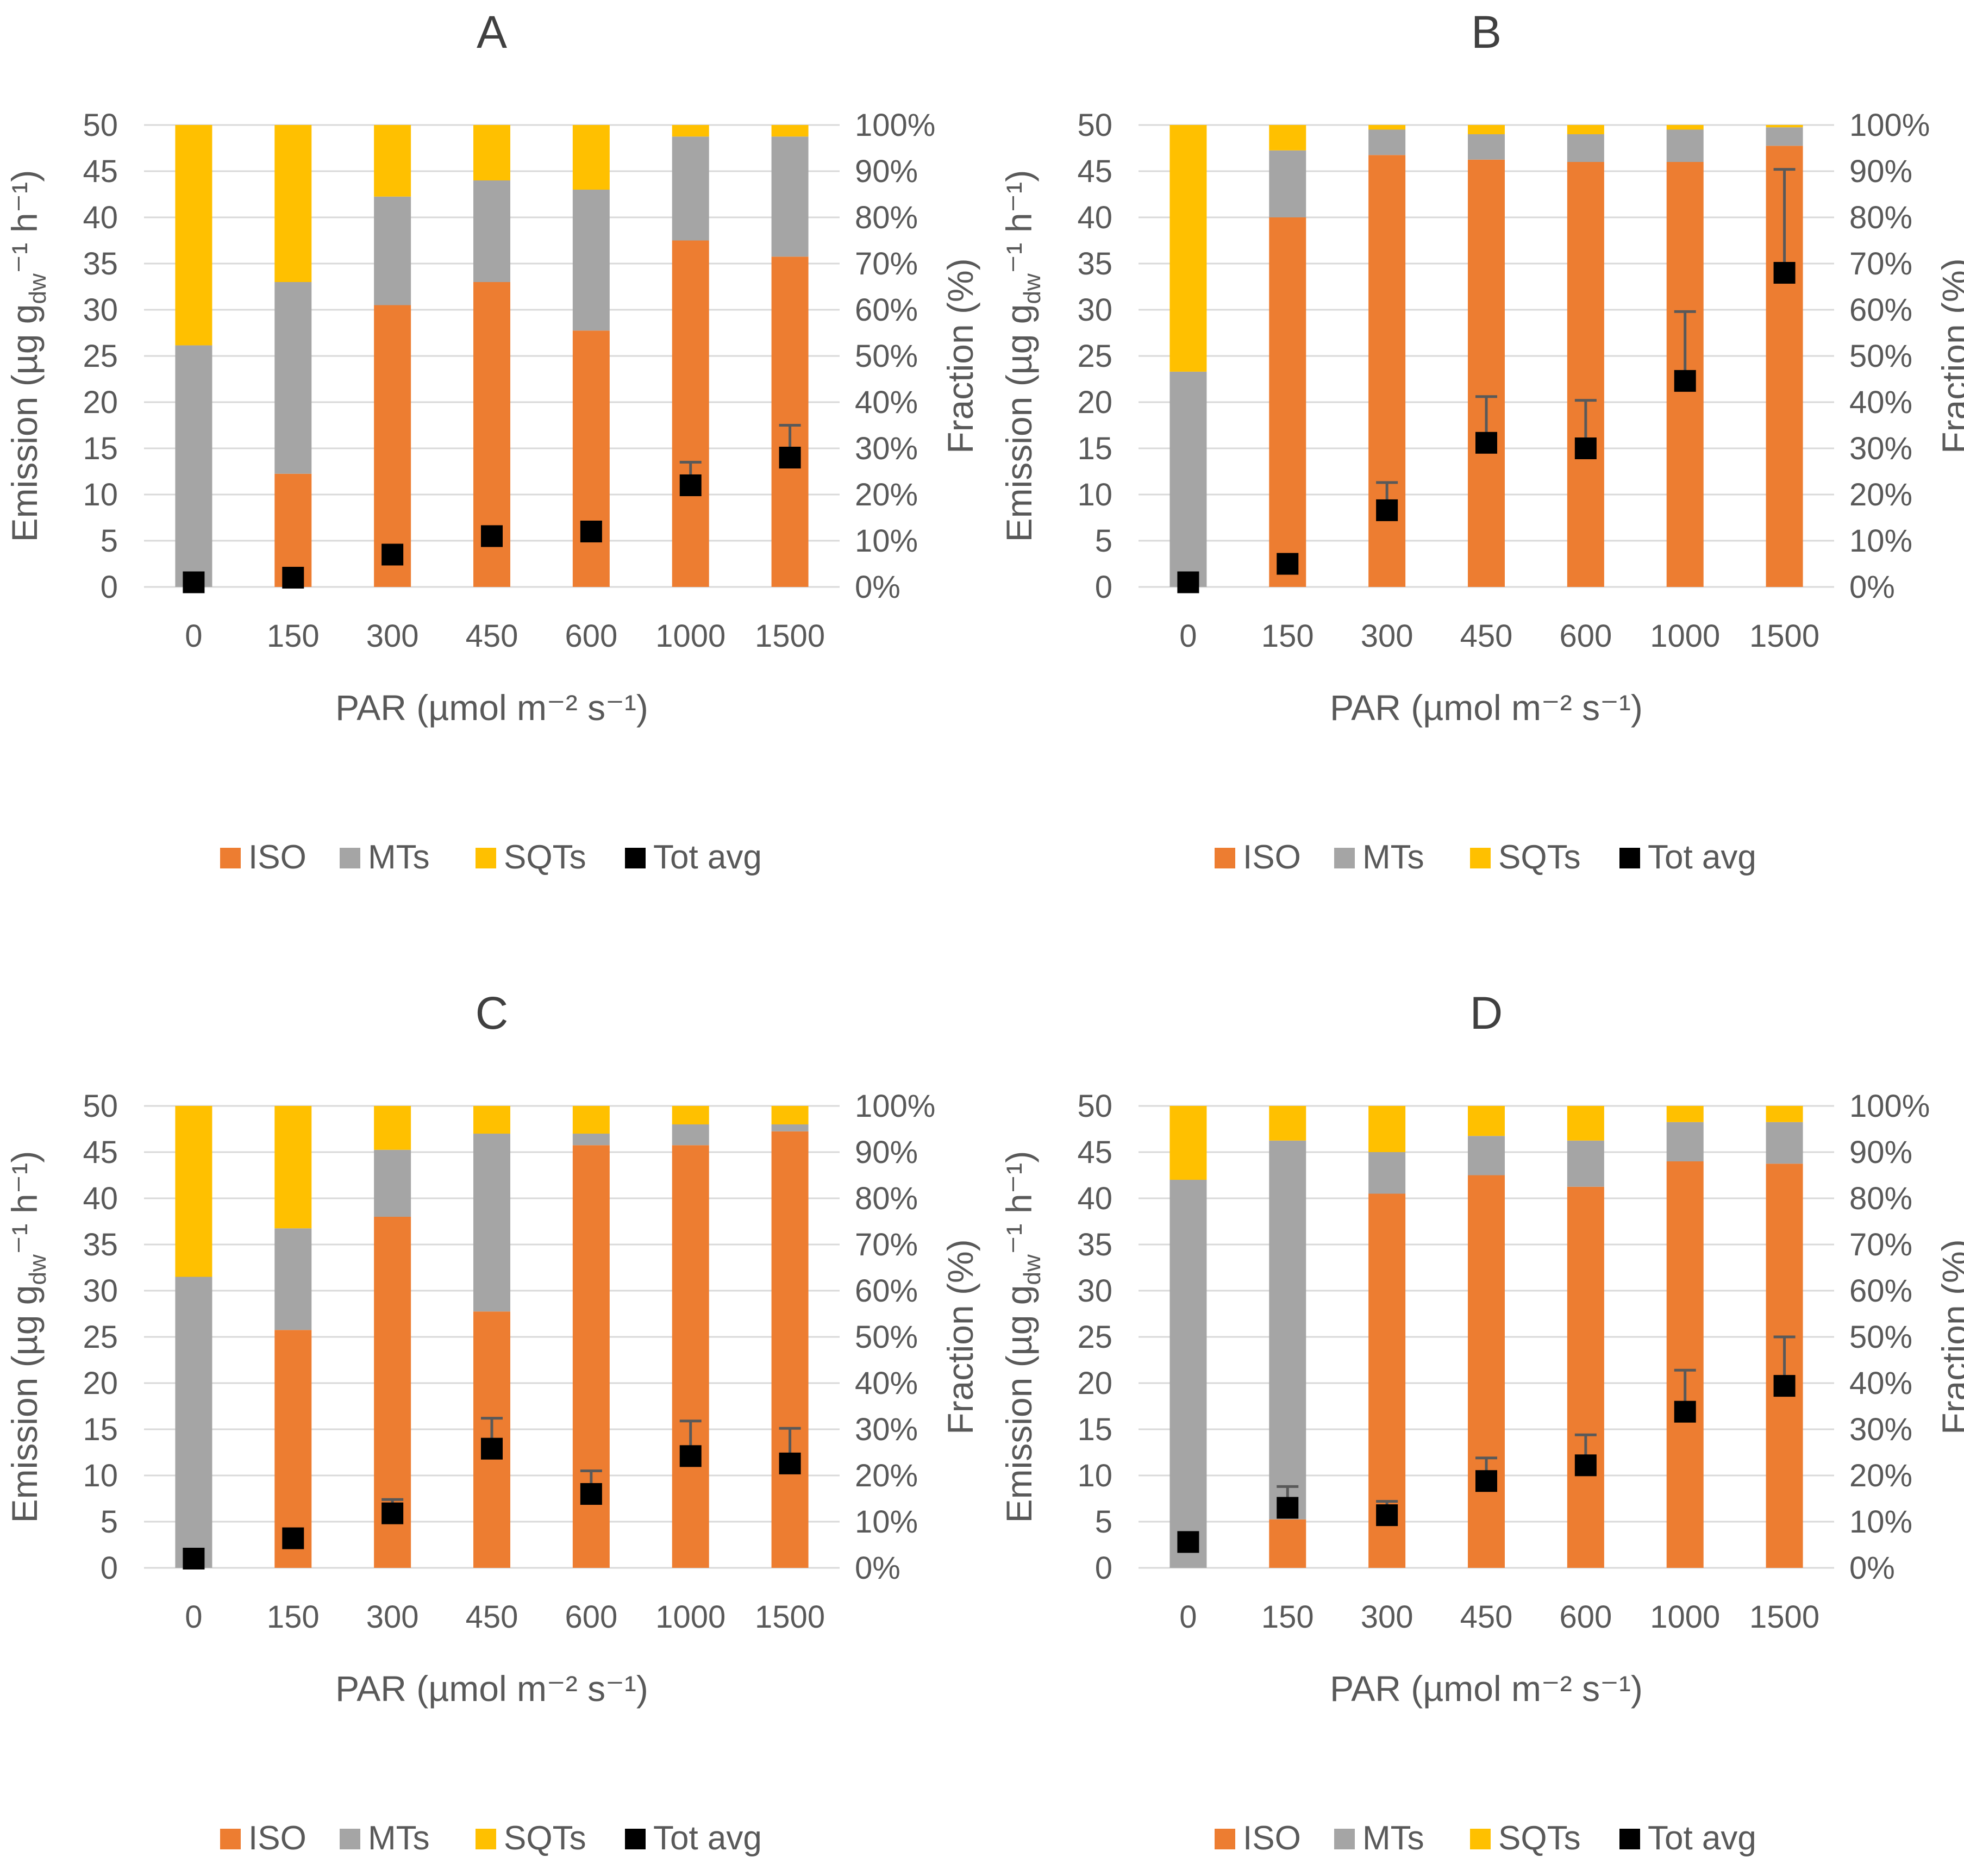 The width and height of the screenshot is (1964, 1876). I want to click on legend-label: Tot avg, so click(707, 1838).